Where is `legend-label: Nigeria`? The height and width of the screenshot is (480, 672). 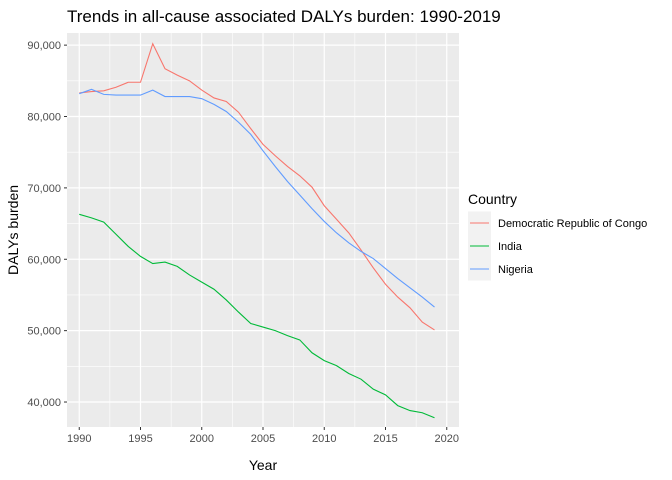 legend-label: Nigeria is located at coordinates (516, 270).